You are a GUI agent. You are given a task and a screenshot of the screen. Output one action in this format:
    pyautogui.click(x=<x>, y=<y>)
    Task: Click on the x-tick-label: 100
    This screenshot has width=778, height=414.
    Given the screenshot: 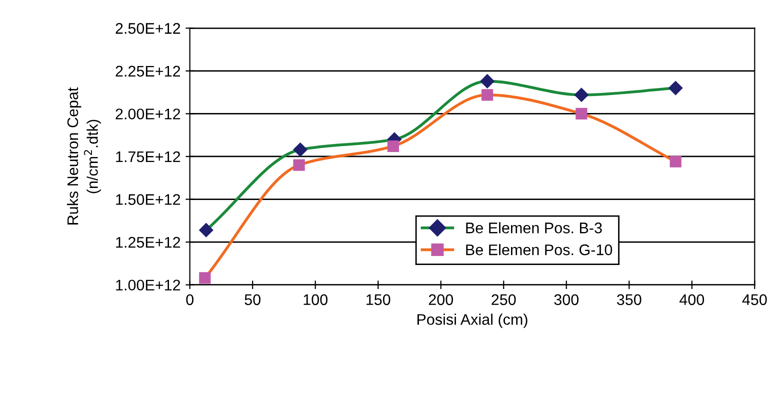 What is the action you would take?
    pyautogui.click(x=316, y=300)
    